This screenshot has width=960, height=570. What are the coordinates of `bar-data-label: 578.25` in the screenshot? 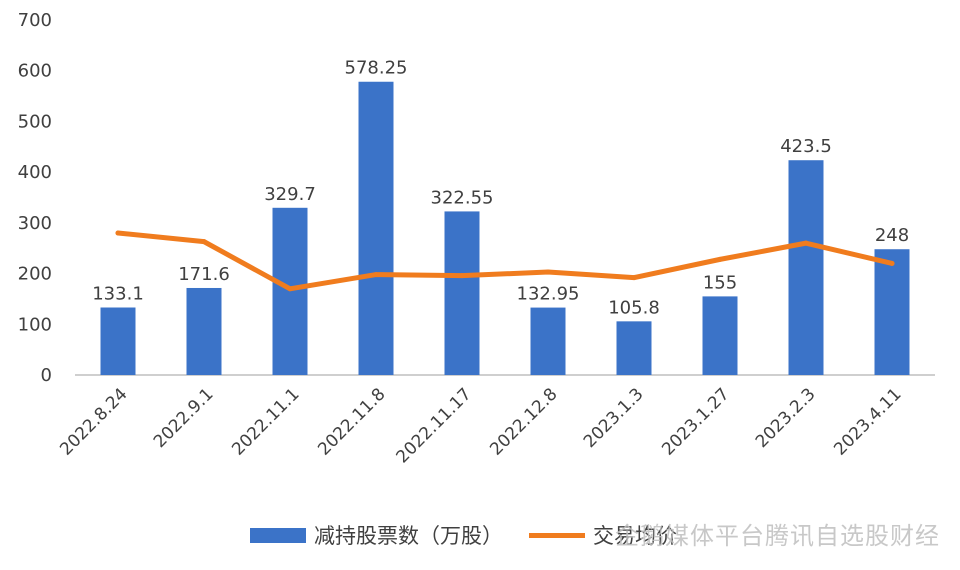 It's located at (376, 68).